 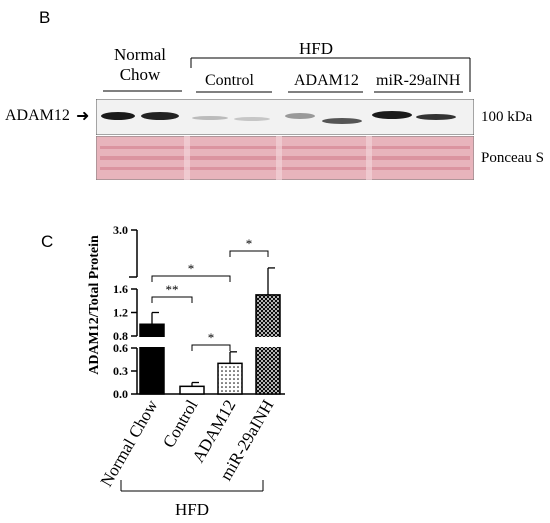 I want to click on arrow-icon: ➜, so click(x=83, y=115).